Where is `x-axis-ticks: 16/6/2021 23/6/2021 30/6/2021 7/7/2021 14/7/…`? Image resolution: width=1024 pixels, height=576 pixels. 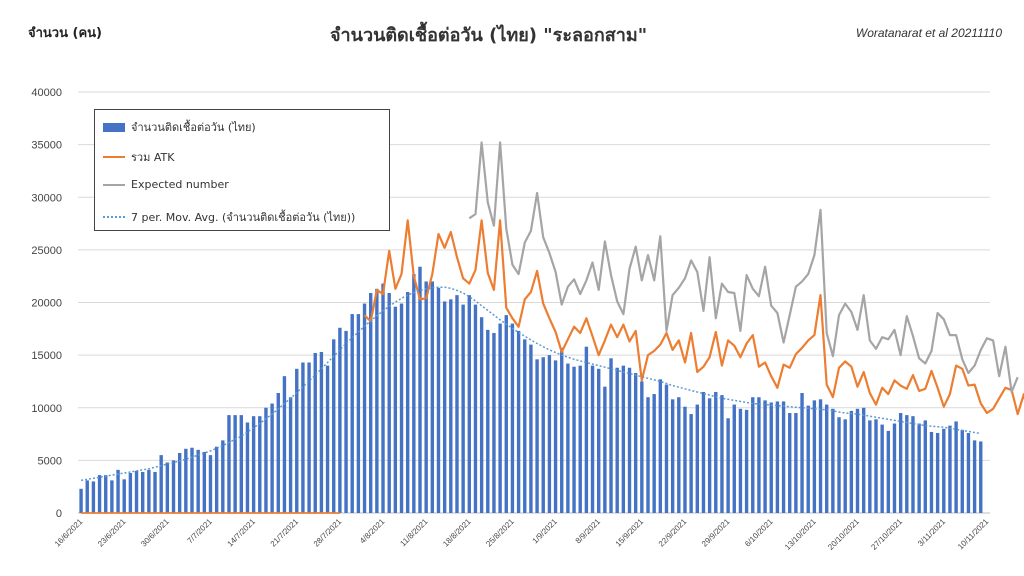 x-axis-ticks: 16/6/2021 23/6/2021 30/6/2021 7/7/2021 14/7/… is located at coordinates (522, 534).